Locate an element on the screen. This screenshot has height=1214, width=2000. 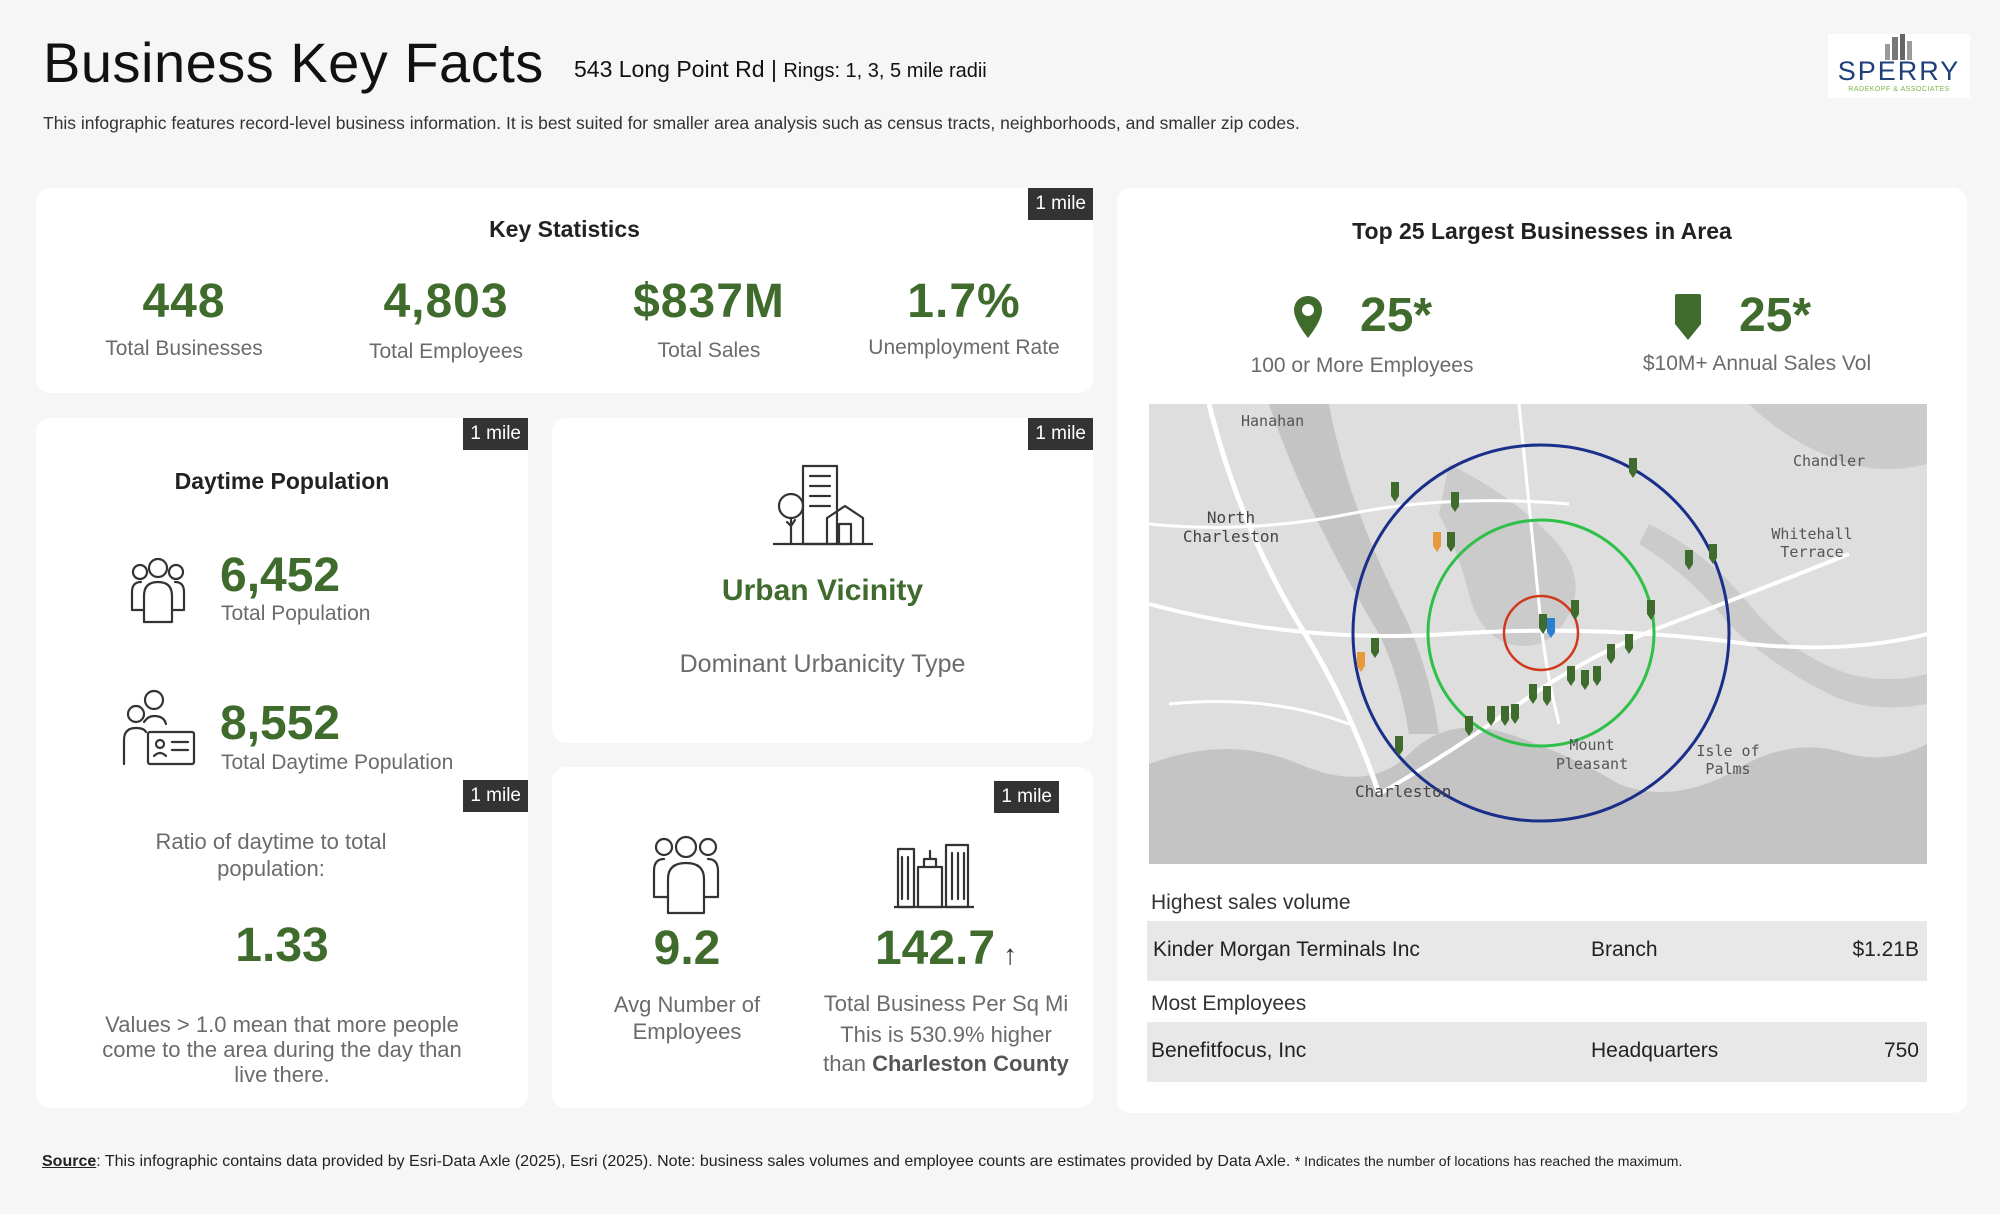
ratio-label: Ratio of daytime to total population: is located at coordinates (271, 855).